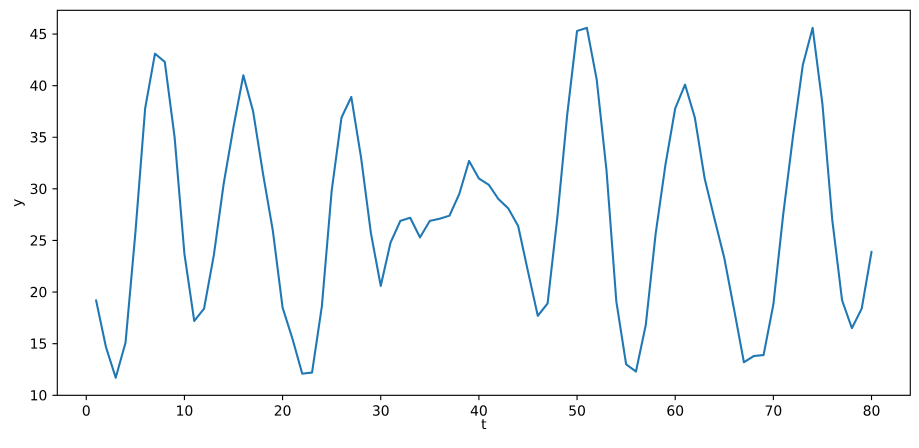 The height and width of the screenshot is (448, 919). I want to click on x-tick-label: 40, so click(478, 410).